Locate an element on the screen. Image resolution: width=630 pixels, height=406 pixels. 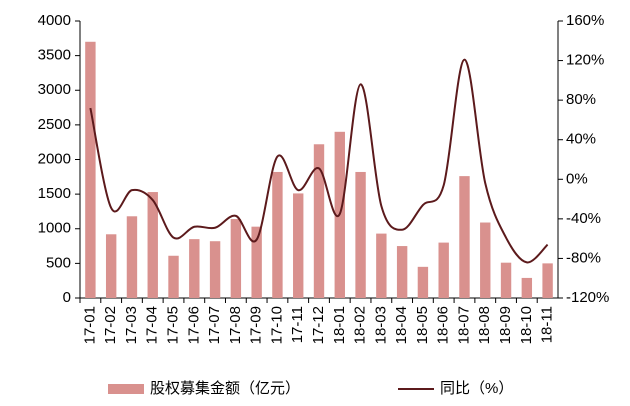
x-tick-label: 18-02 is located at coordinates (360, 325).